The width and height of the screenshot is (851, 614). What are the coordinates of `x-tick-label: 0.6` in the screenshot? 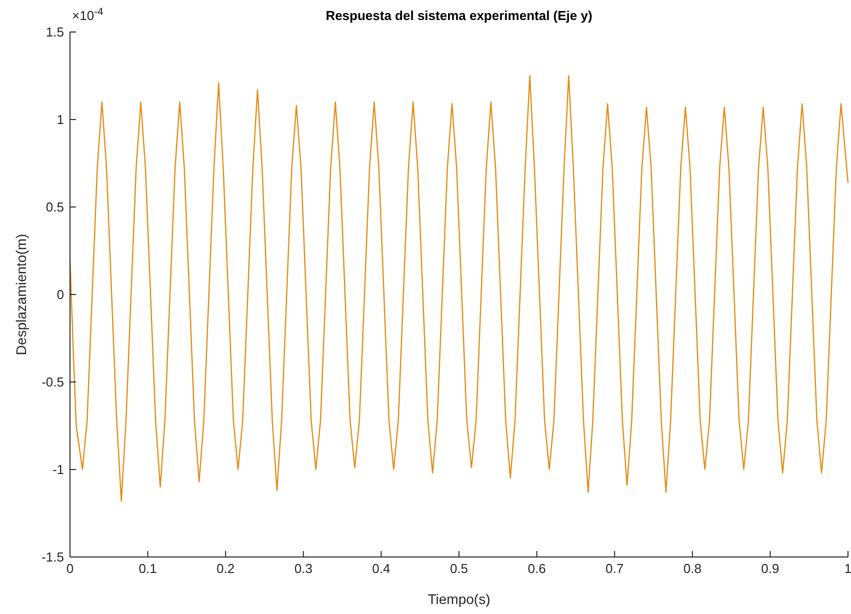 It's located at (537, 568).